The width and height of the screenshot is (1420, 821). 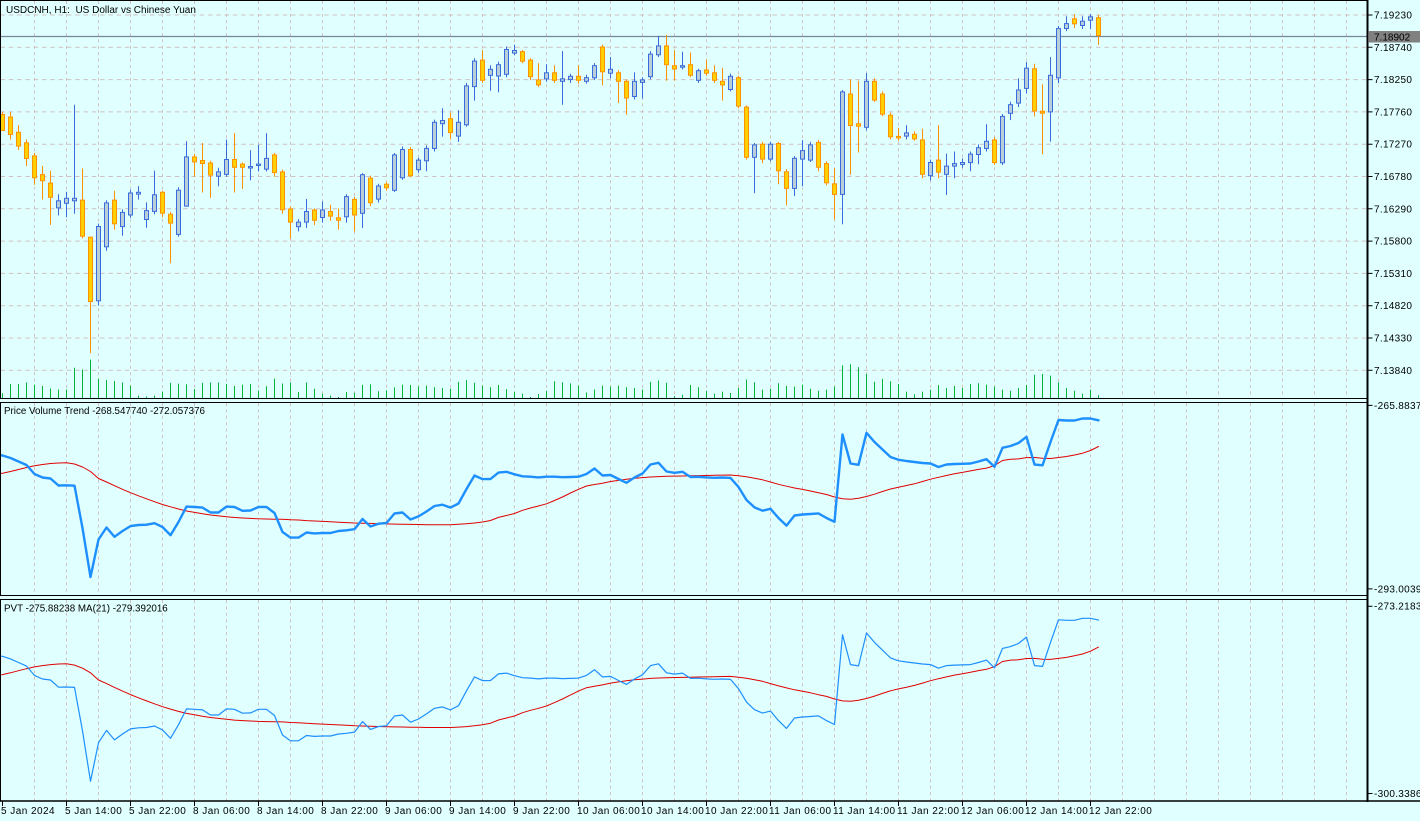 What do you see at coordinates (736, 811) in the screenshot?
I see `svg-text: 10 Jan 22:00` at bounding box center [736, 811].